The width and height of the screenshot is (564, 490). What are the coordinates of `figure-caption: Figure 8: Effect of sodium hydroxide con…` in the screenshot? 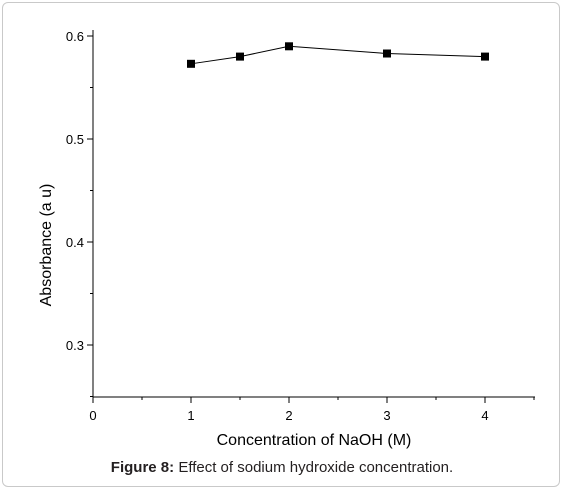 It's located at (282, 467).